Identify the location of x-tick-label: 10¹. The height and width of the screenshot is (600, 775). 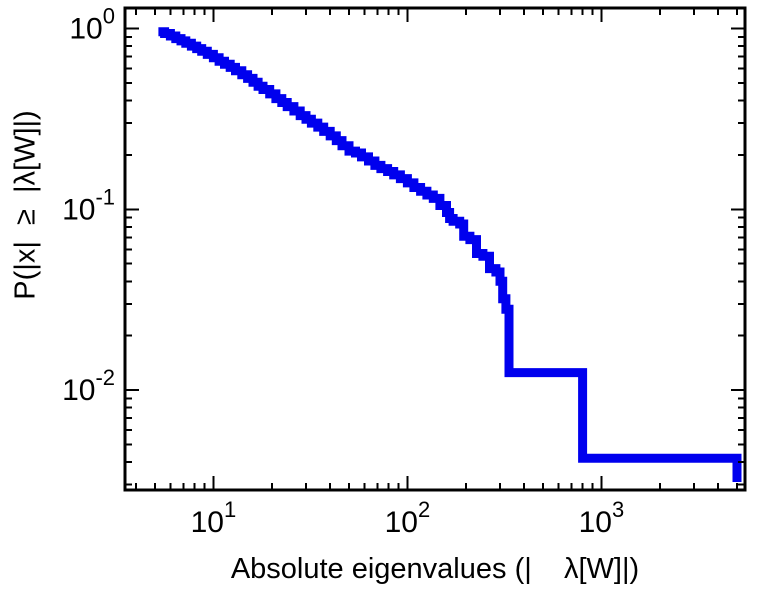
(214, 518).